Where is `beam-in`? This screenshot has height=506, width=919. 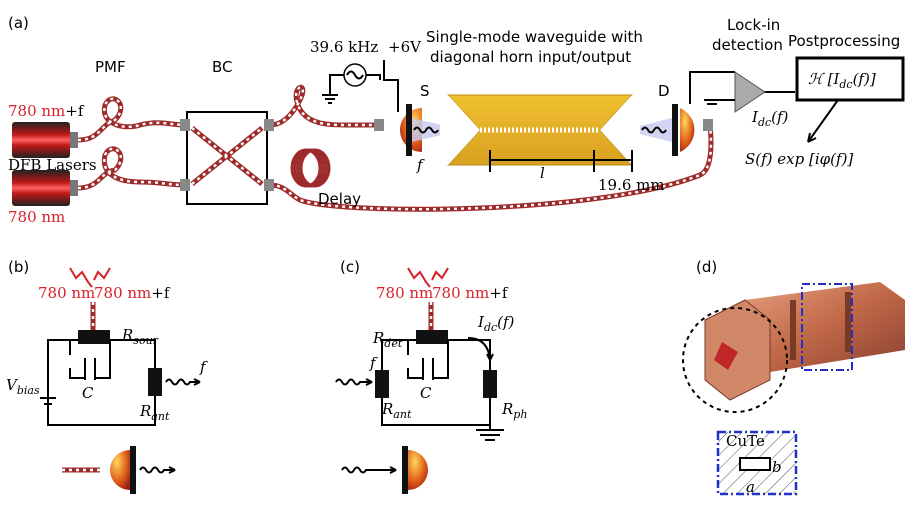
beam-in is located at coordinates (656, 130).